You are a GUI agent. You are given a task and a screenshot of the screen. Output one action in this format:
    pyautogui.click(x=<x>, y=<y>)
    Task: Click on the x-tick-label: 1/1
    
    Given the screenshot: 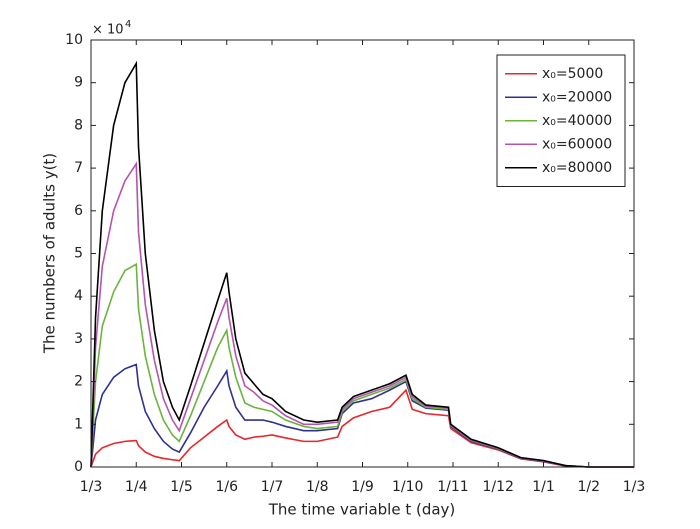 What is the action you would take?
    pyautogui.click(x=543, y=487)
    